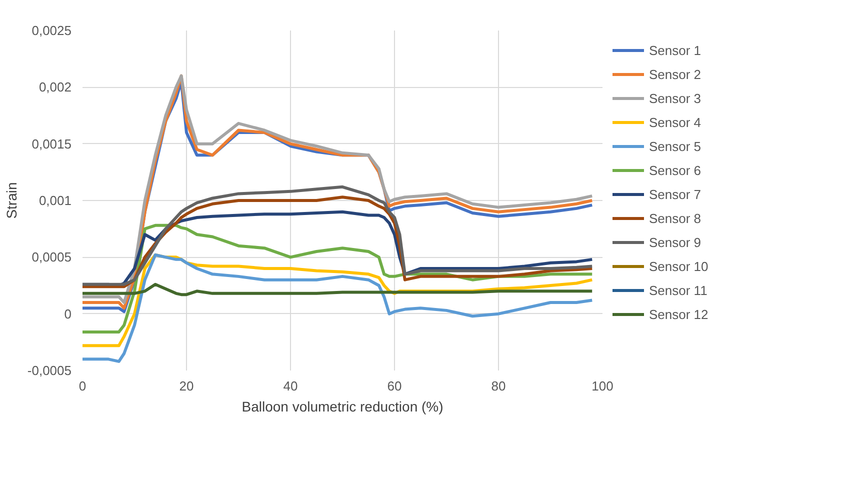  I want to click on legend-label: Sensor 7, so click(675, 195).